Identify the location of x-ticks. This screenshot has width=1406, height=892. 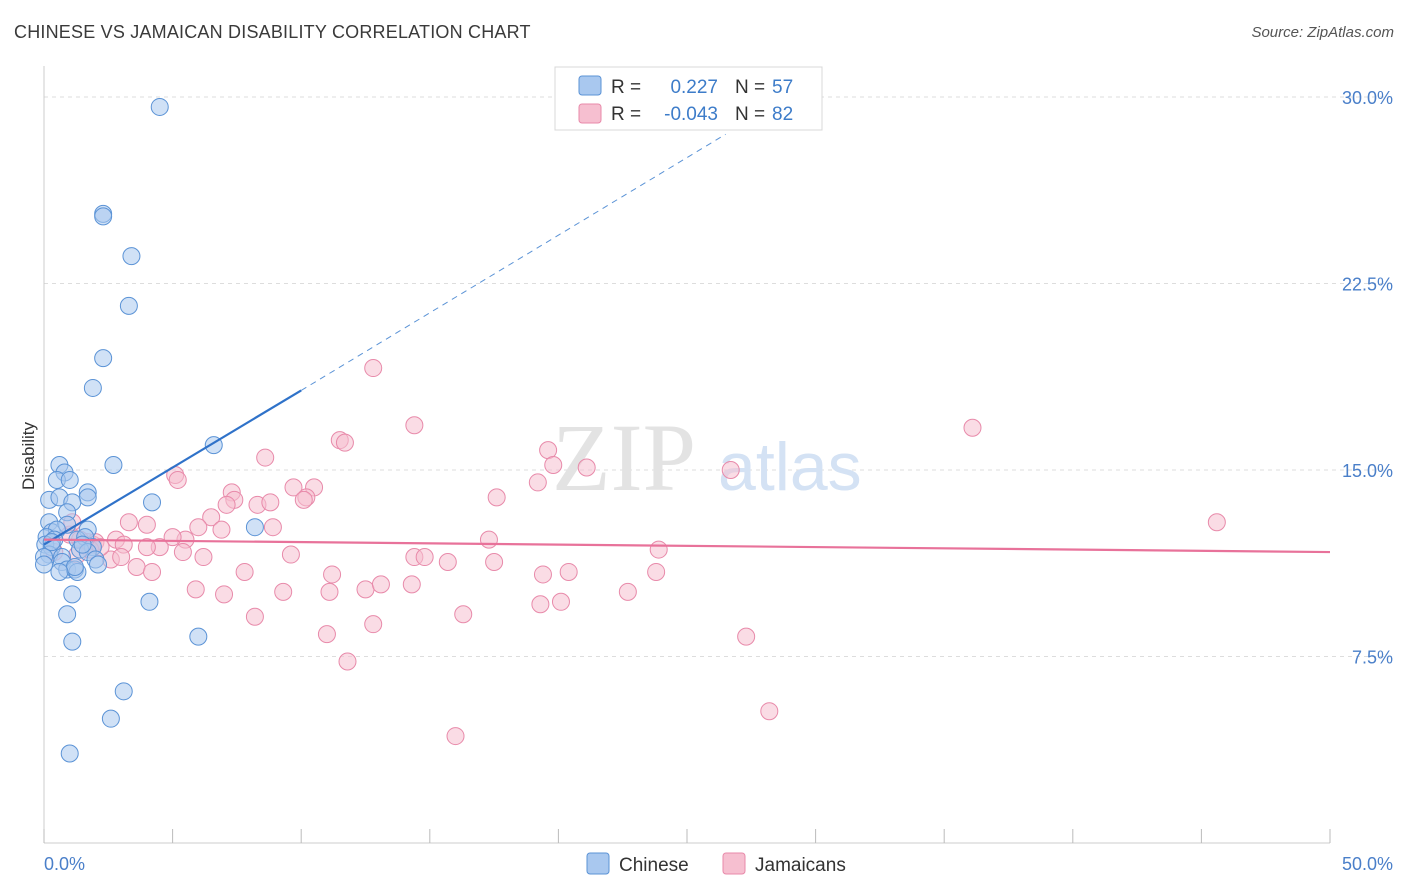
(687, 836).